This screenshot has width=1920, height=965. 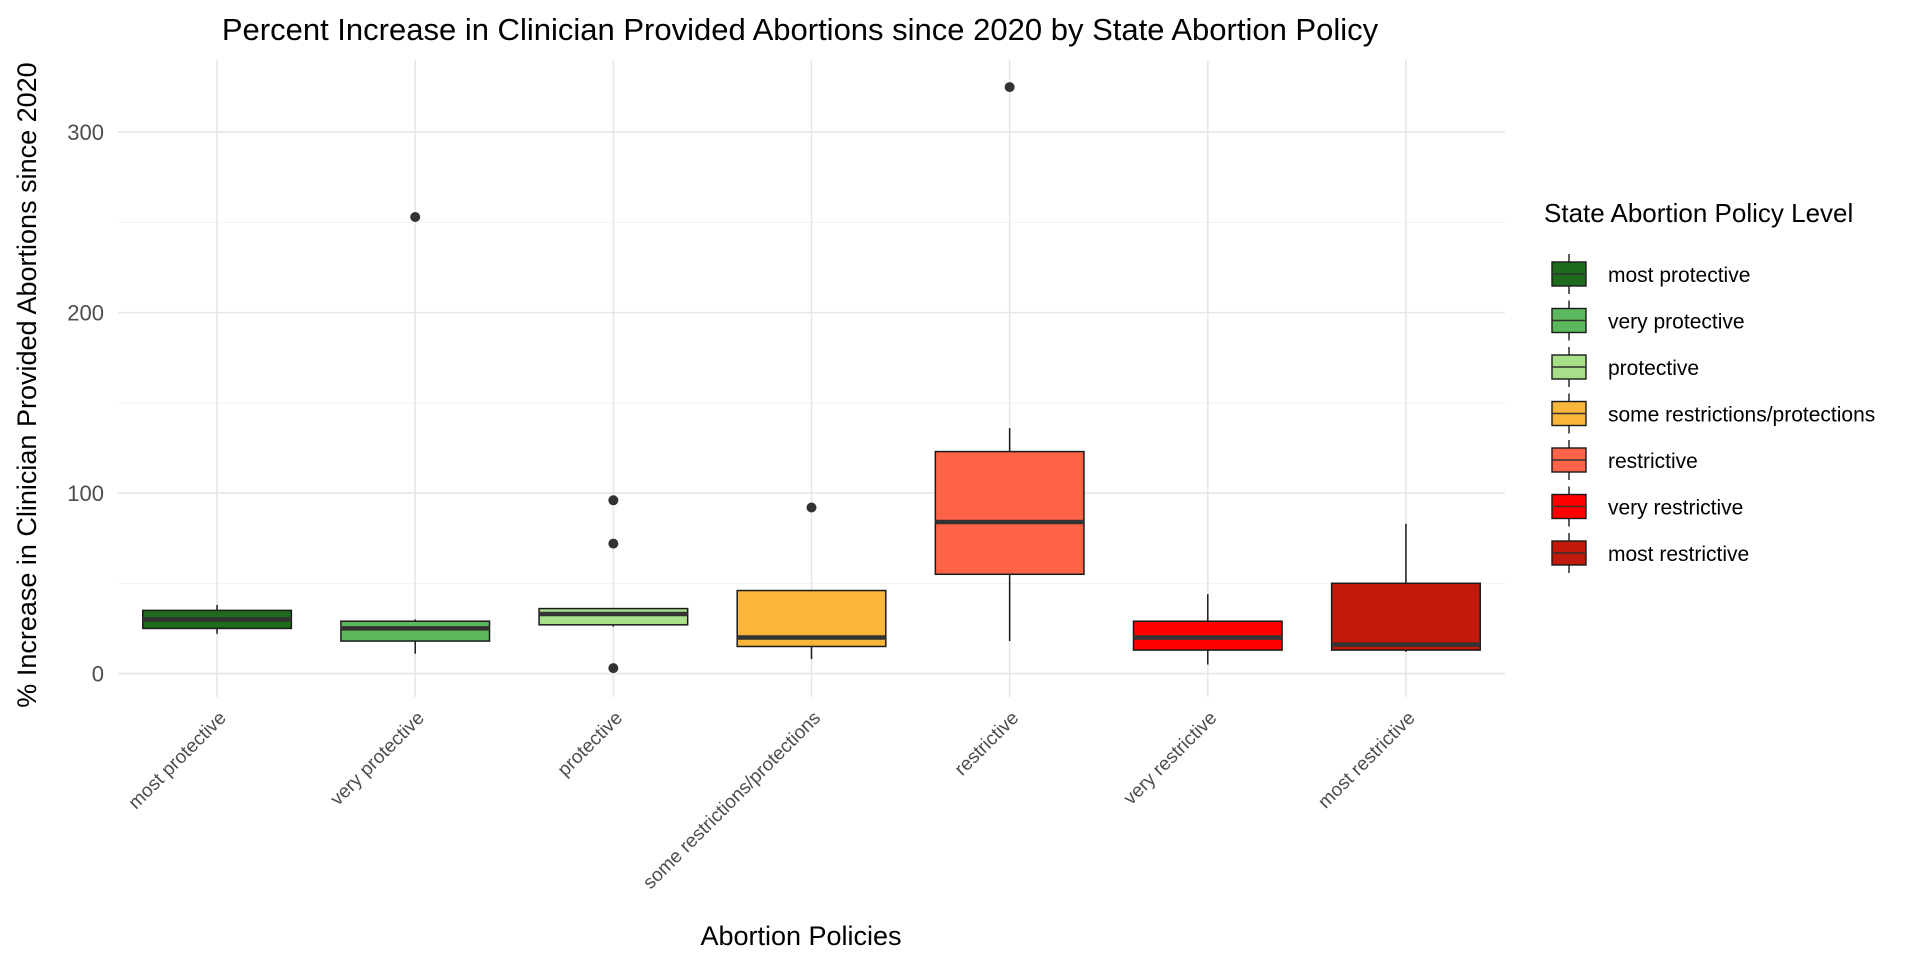 What do you see at coordinates (378, 759) in the screenshot?
I see `x-tick-label: very protective` at bounding box center [378, 759].